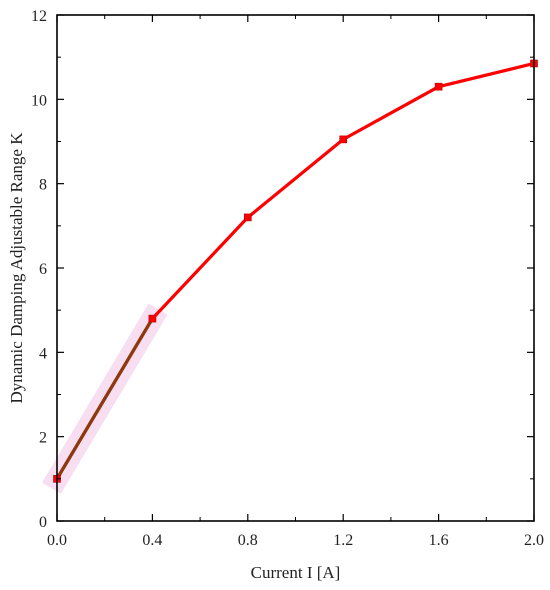 The height and width of the screenshot is (590, 550). Describe the element at coordinates (16, 268) in the screenshot. I see `y-axis-label: Dynamic Damping Adjustable Range K` at that location.